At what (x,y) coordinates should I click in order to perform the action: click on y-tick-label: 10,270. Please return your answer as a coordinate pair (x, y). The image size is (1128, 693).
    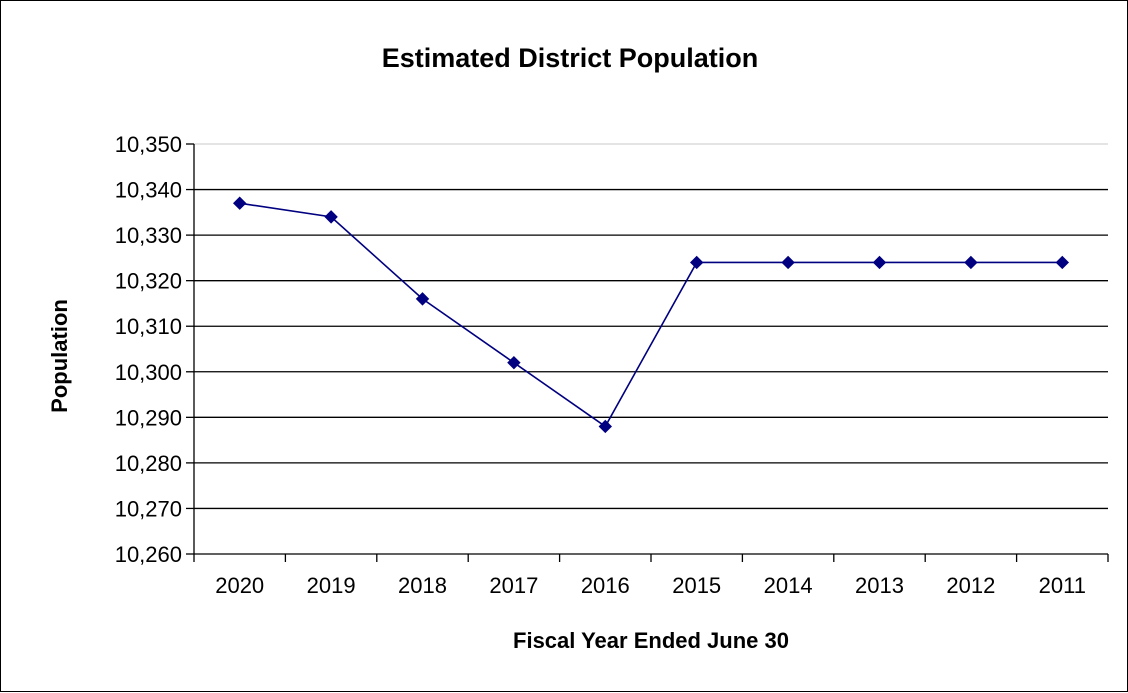
    Looking at the image, I should click on (148, 508).